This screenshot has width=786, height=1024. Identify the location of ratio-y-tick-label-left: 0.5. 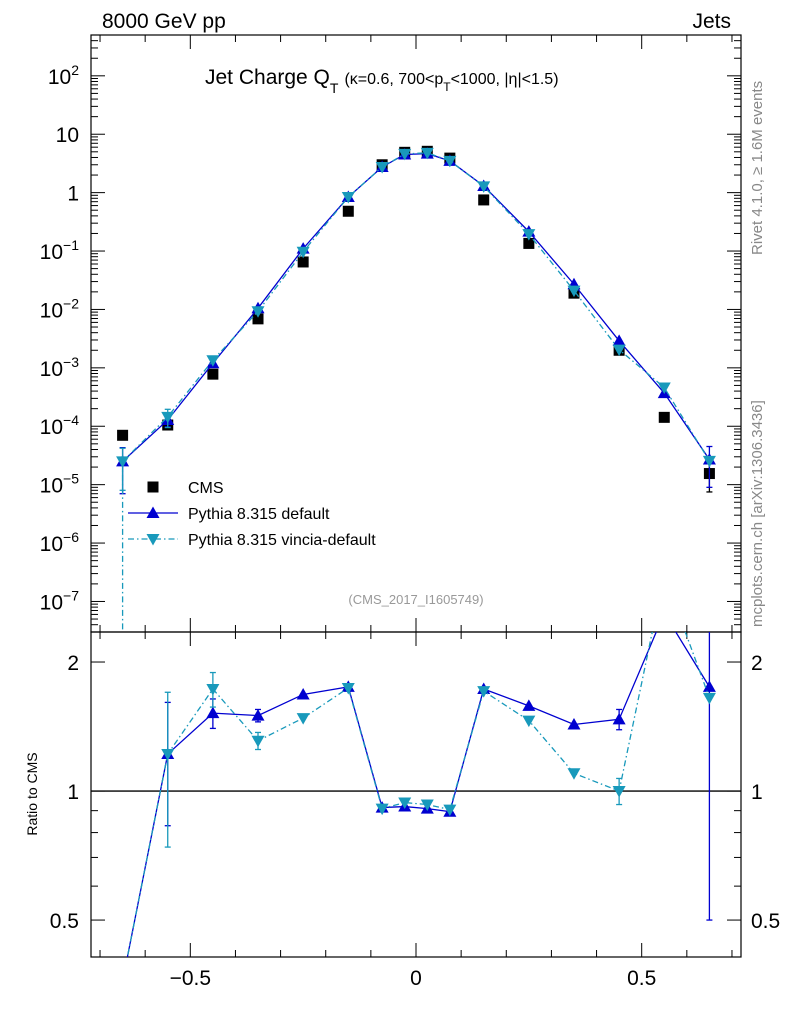
(64, 921).